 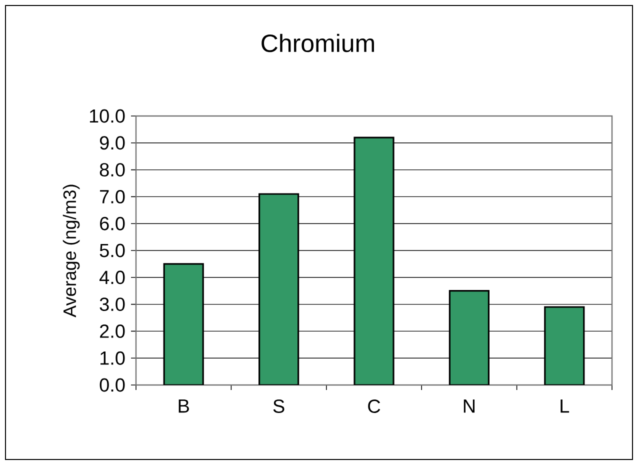 What do you see at coordinates (112, 223) in the screenshot?
I see `y-tick-label: 6.0` at bounding box center [112, 223].